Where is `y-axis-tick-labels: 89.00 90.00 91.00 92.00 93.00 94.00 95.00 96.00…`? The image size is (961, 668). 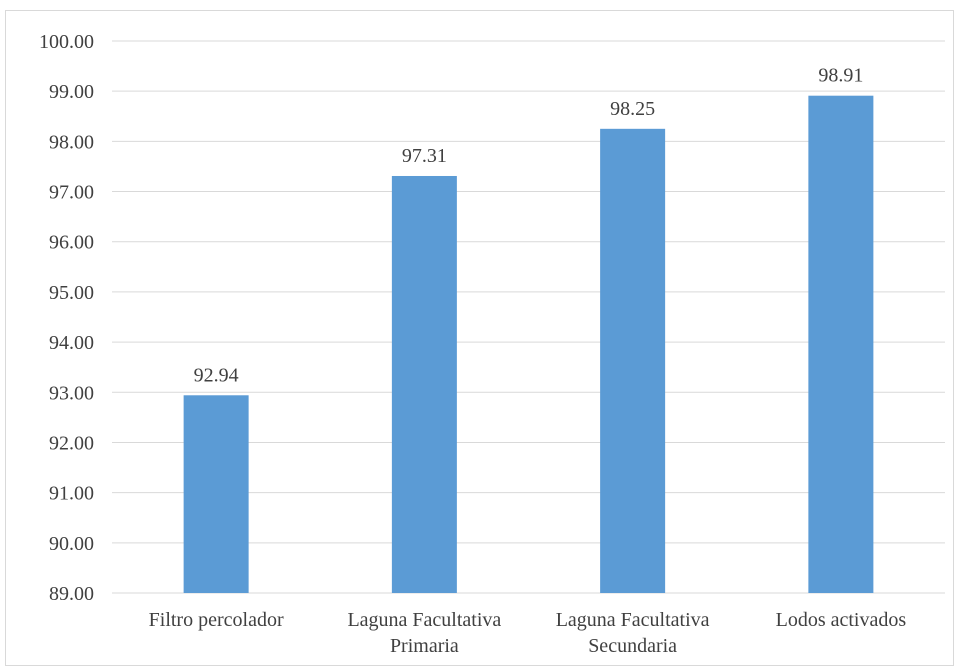
y-axis-tick-labels: 89.00 90.00 91.00 92.00 93.00 94.00 95.00 96.00… is located at coordinates (66, 318).